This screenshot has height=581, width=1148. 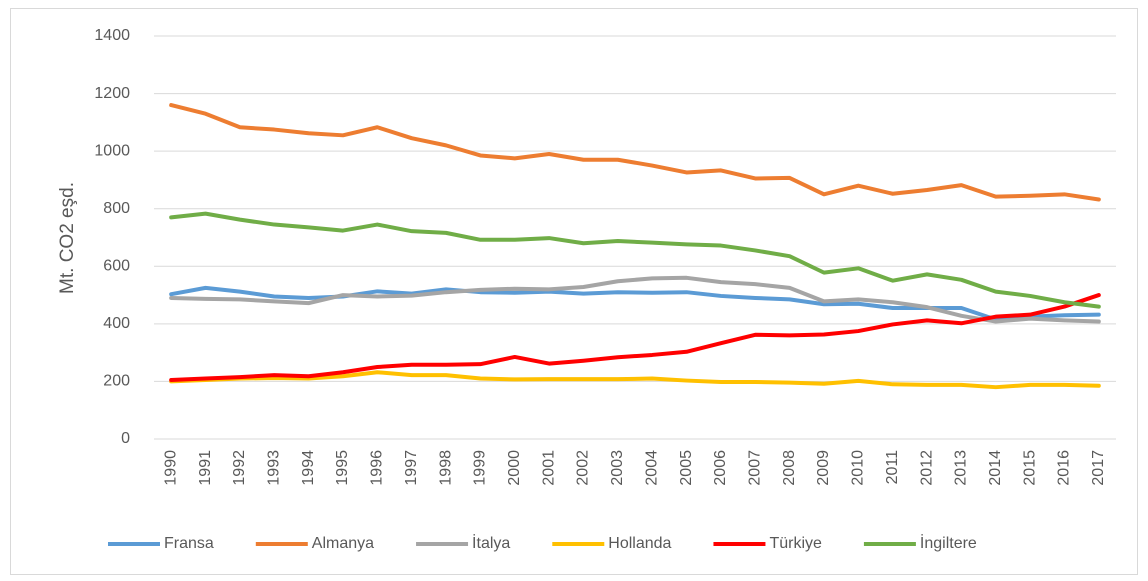 I want to click on y-tick-label: 1200, so click(x=112, y=93).